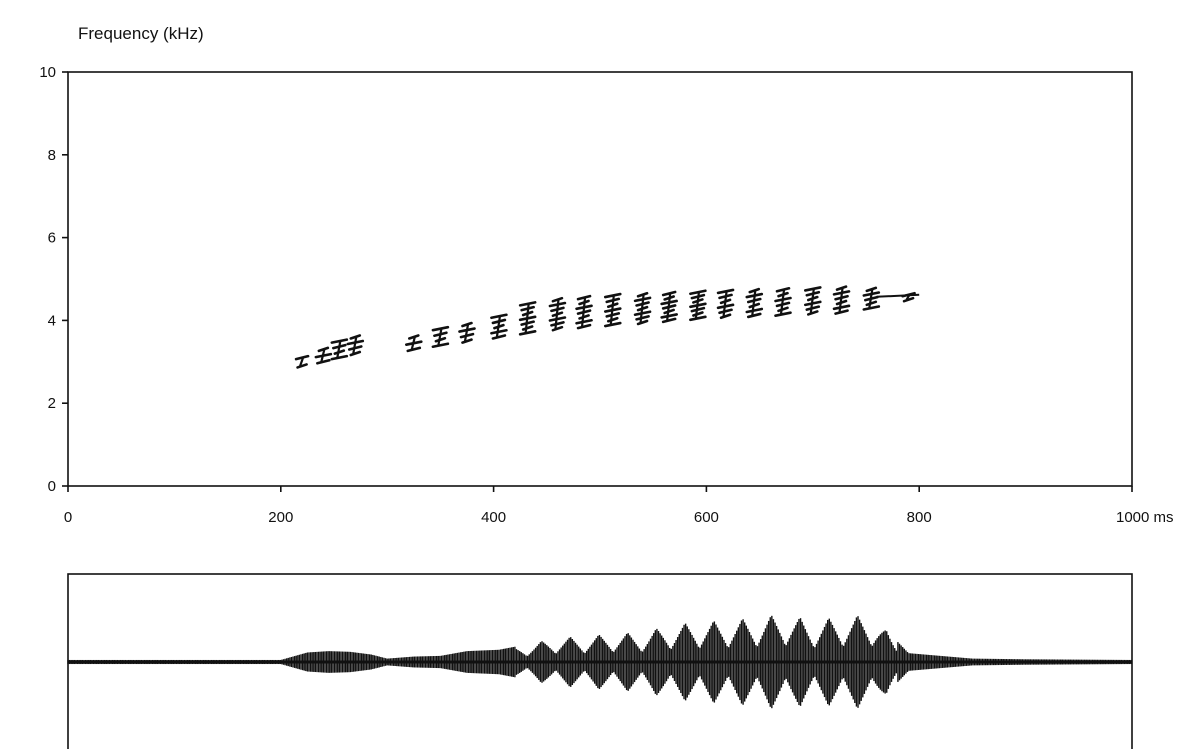 Image resolution: width=1196 pixels, height=749 pixels. Describe the element at coordinates (52, 238) in the screenshot. I see `y-tick-label: 6` at that location.